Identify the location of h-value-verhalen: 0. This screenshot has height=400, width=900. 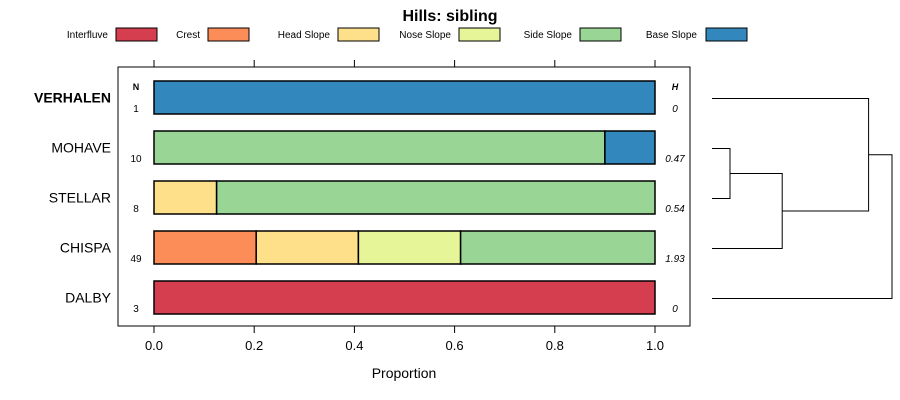
(675, 109).